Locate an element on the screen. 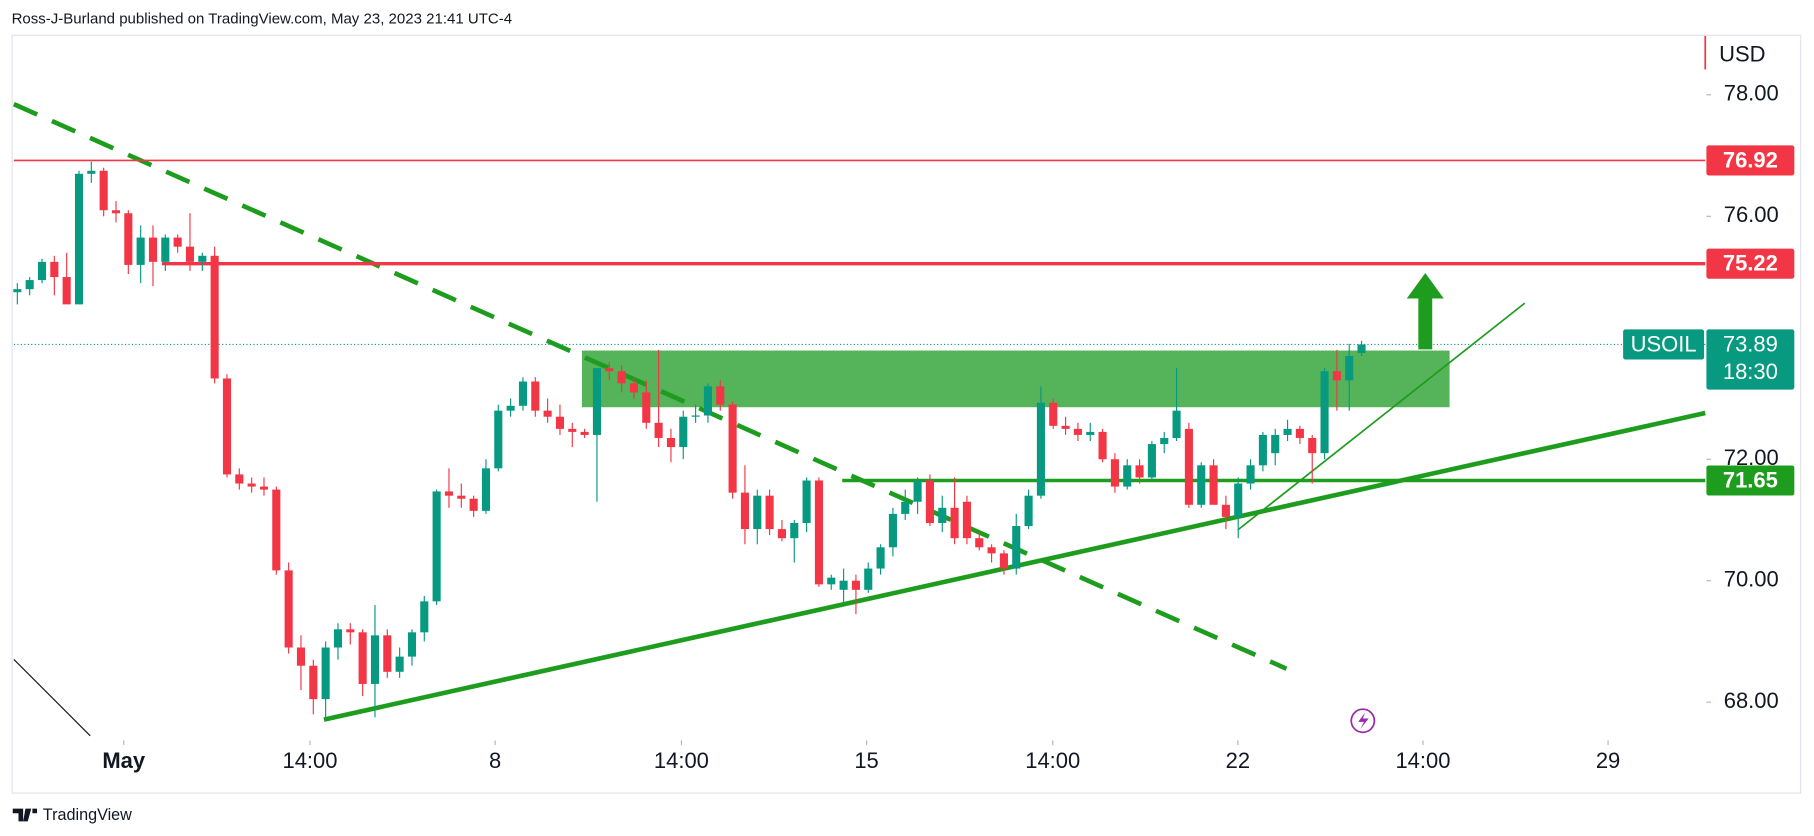 This screenshot has height=836, width=1814. event-icon is located at coordinates (1363, 721).